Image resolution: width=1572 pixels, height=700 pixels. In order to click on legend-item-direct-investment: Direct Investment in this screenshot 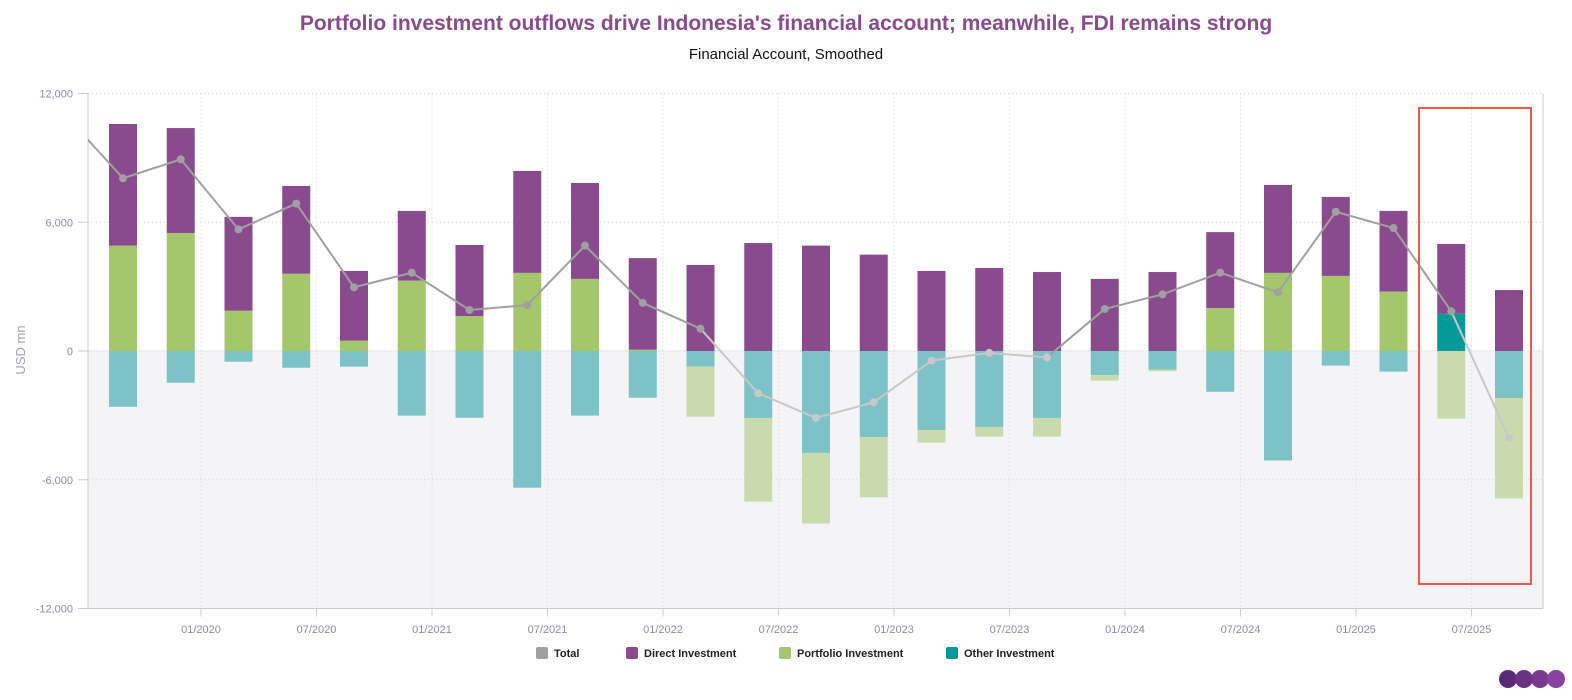, I will do `click(681, 653)`.